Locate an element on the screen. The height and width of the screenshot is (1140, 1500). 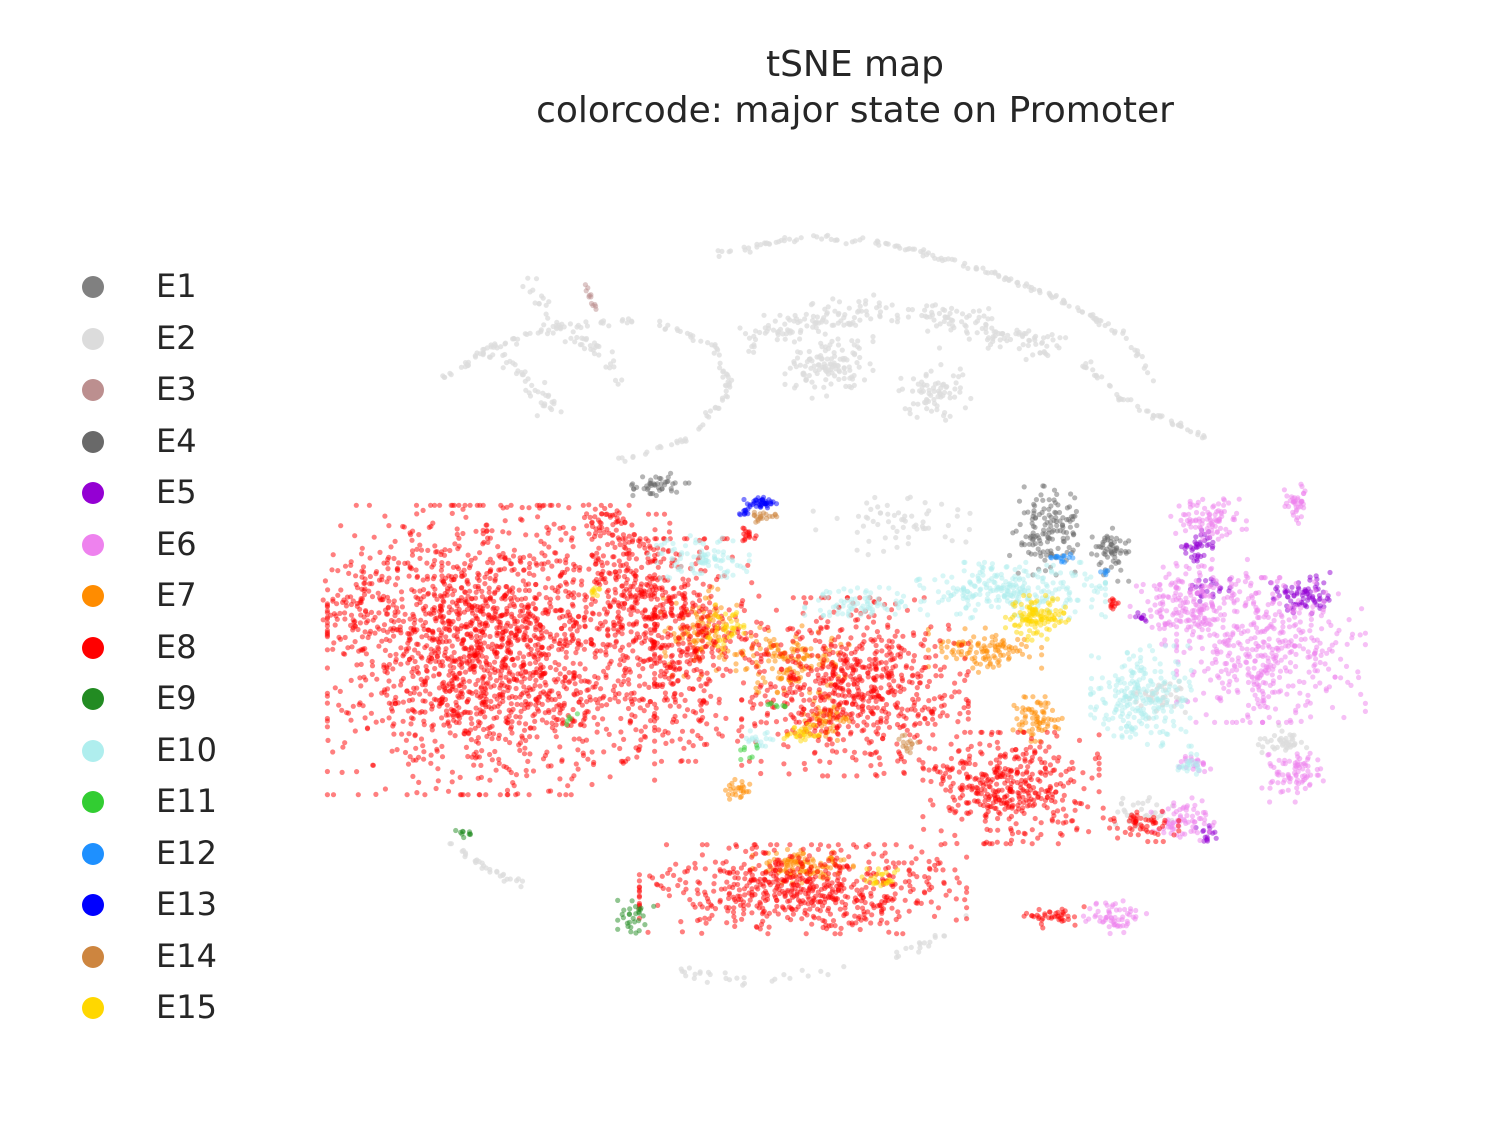
cluster-e3 is located at coordinates (590, 297).